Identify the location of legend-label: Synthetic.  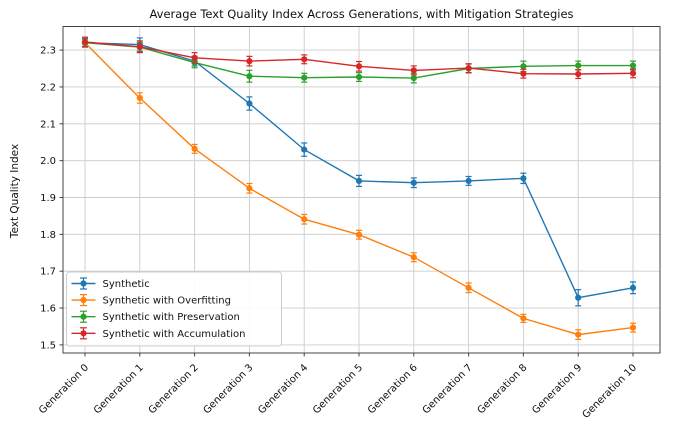
(126, 284).